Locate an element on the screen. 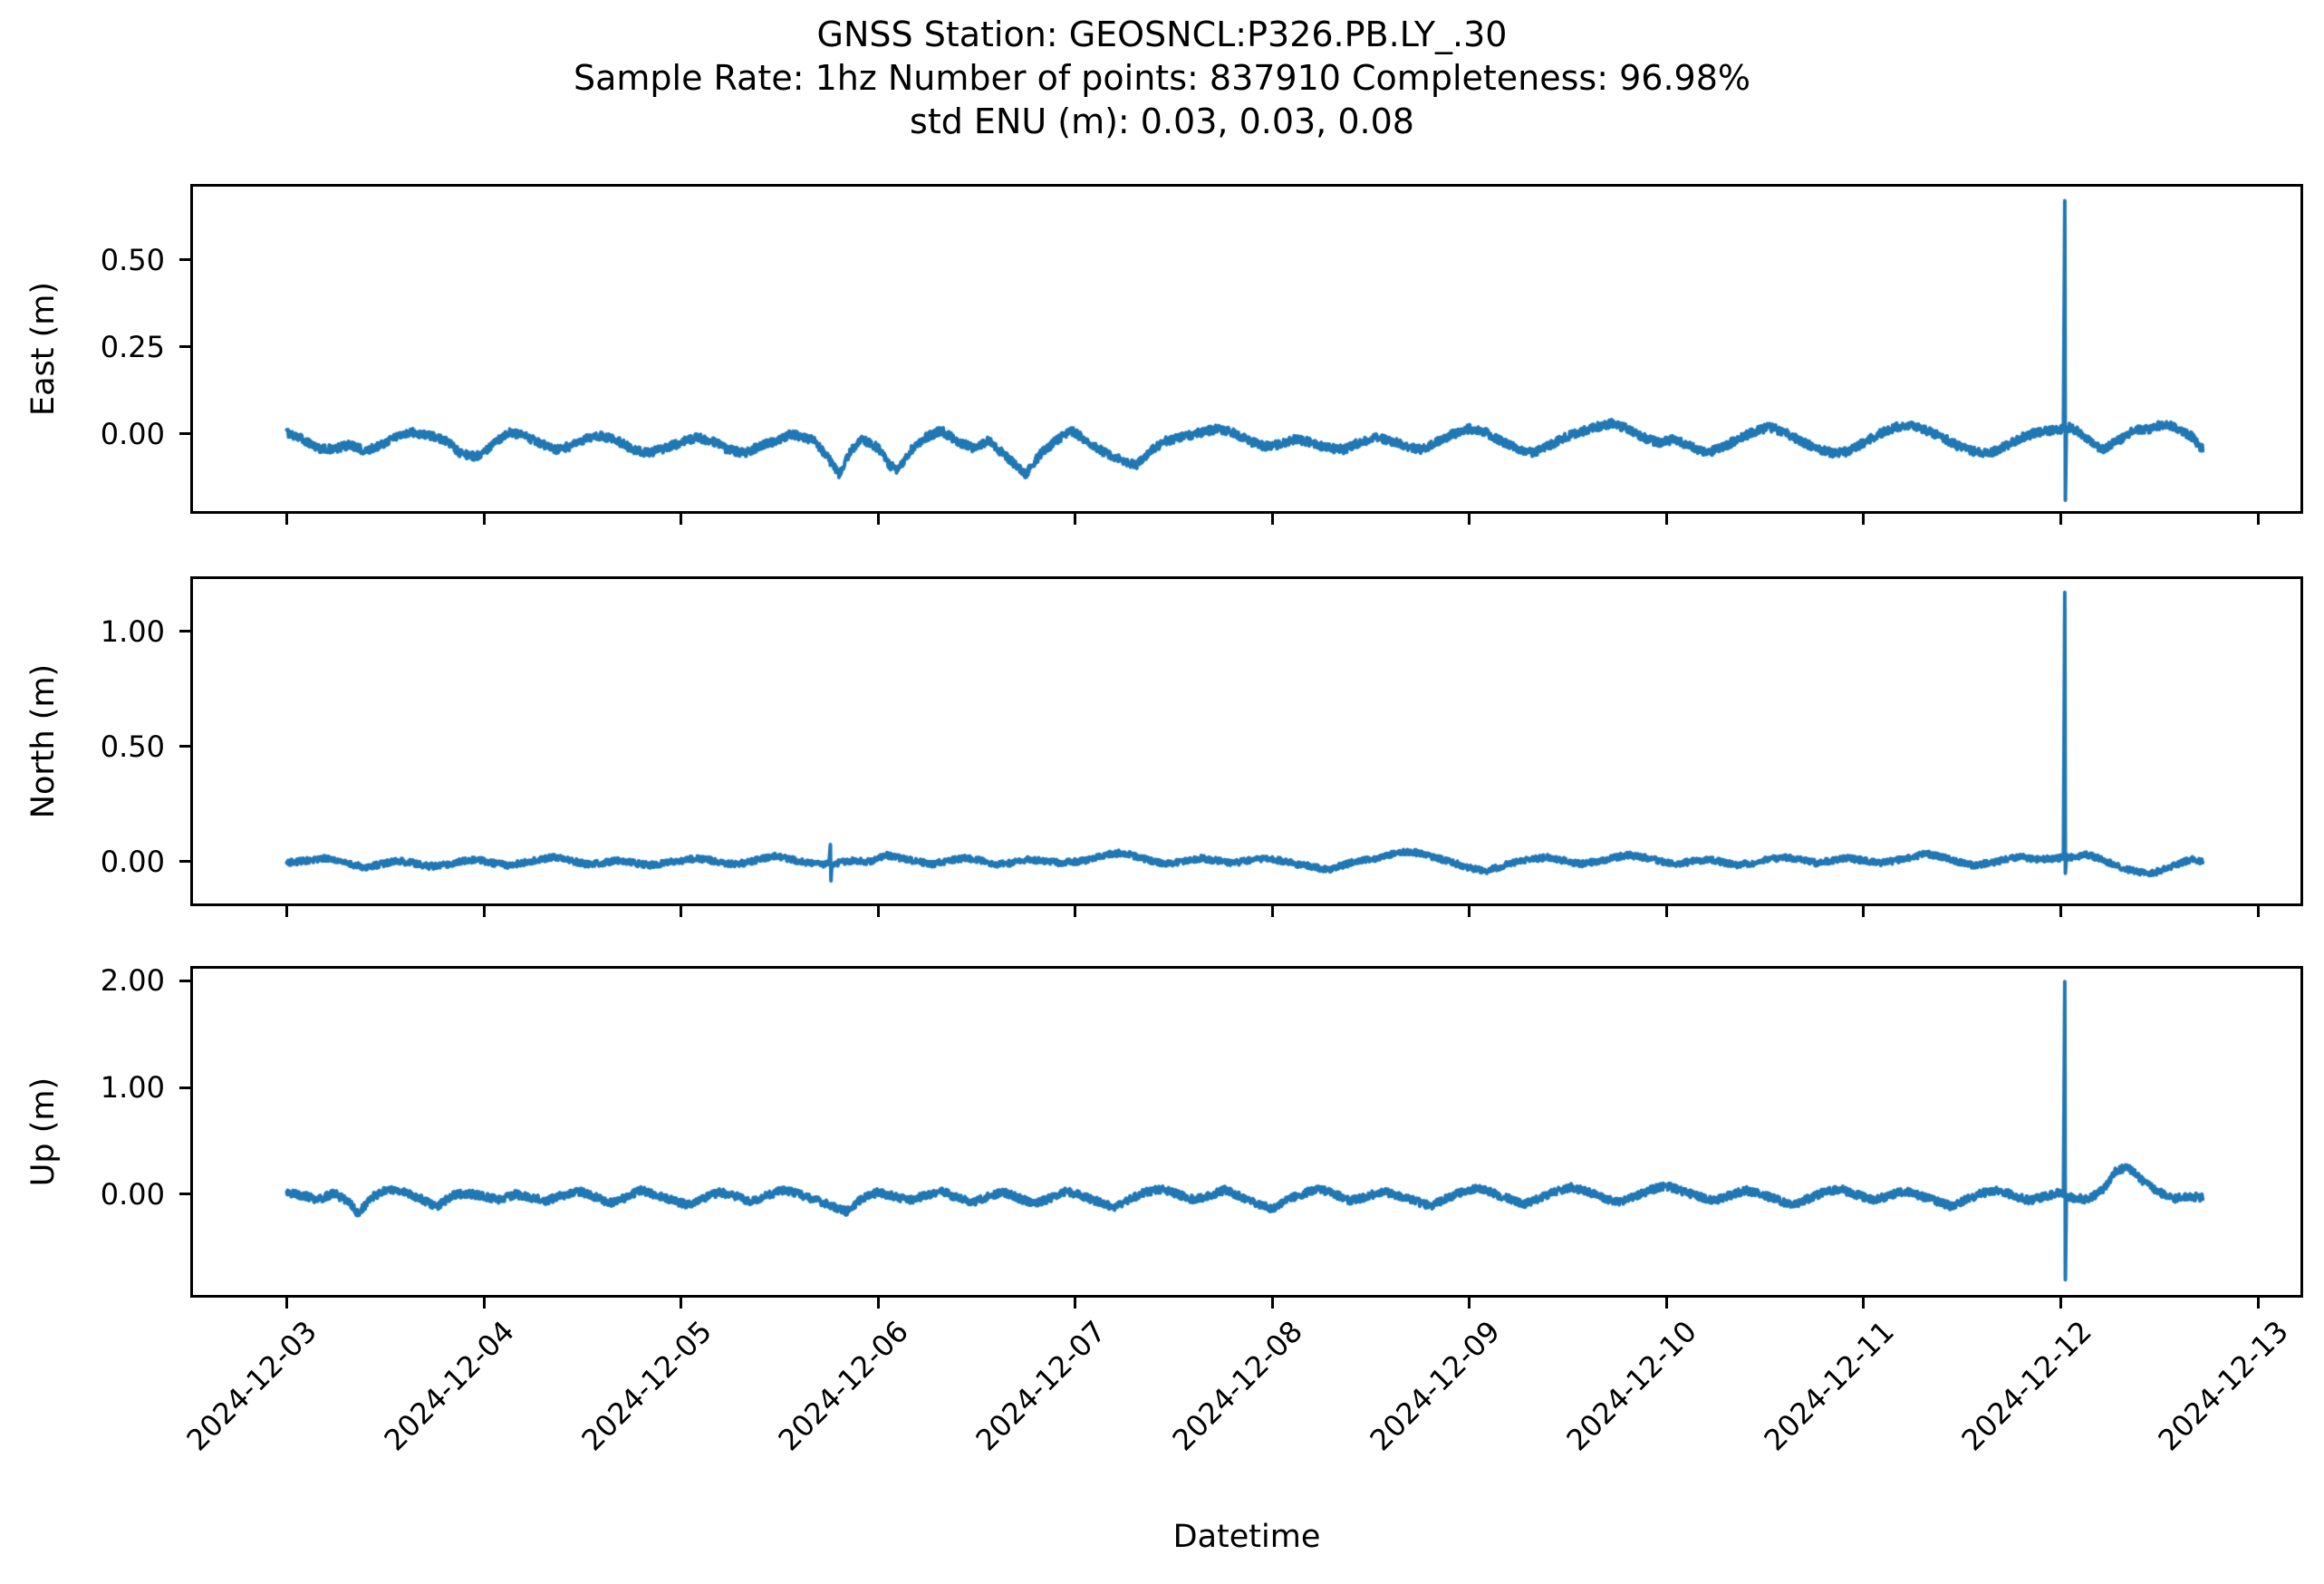  x-tick-label: 2024-12-06 is located at coordinates (843, 1386).